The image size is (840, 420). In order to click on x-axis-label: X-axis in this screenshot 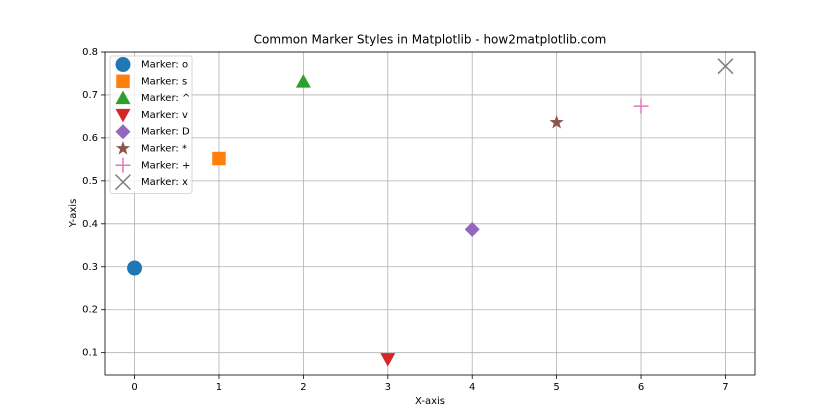, I will do `click(430, 401)`.